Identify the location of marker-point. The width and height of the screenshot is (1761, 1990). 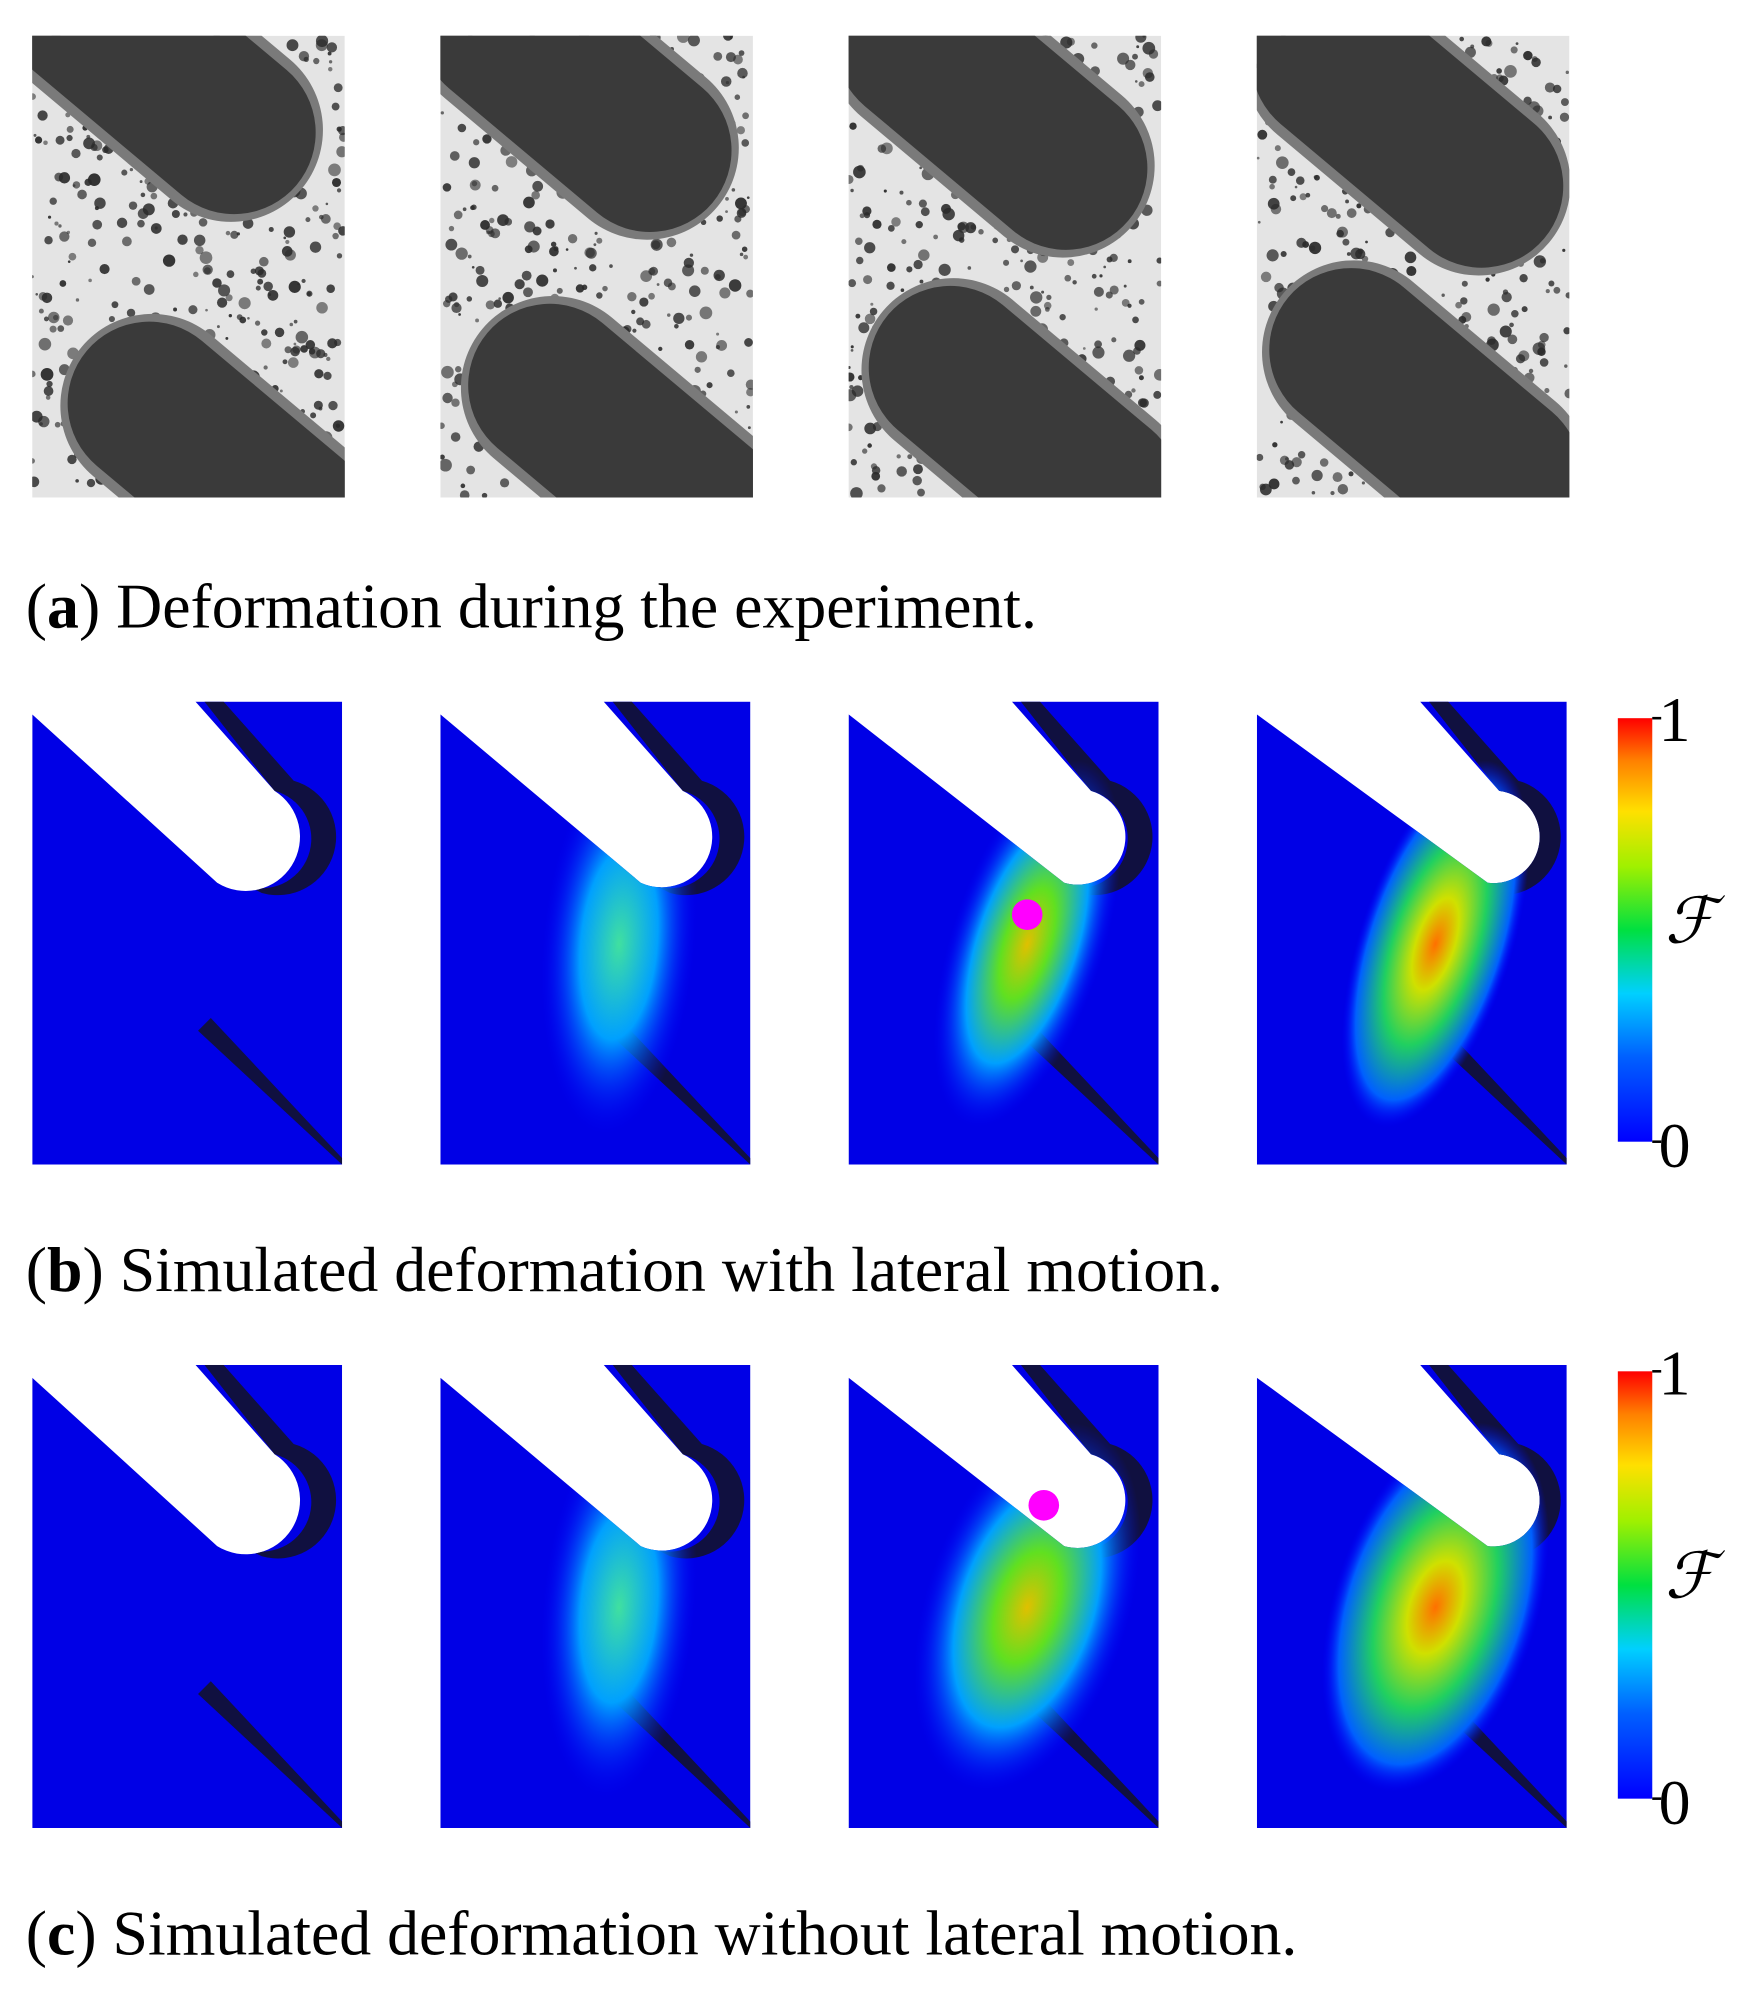
(1044, 1505).